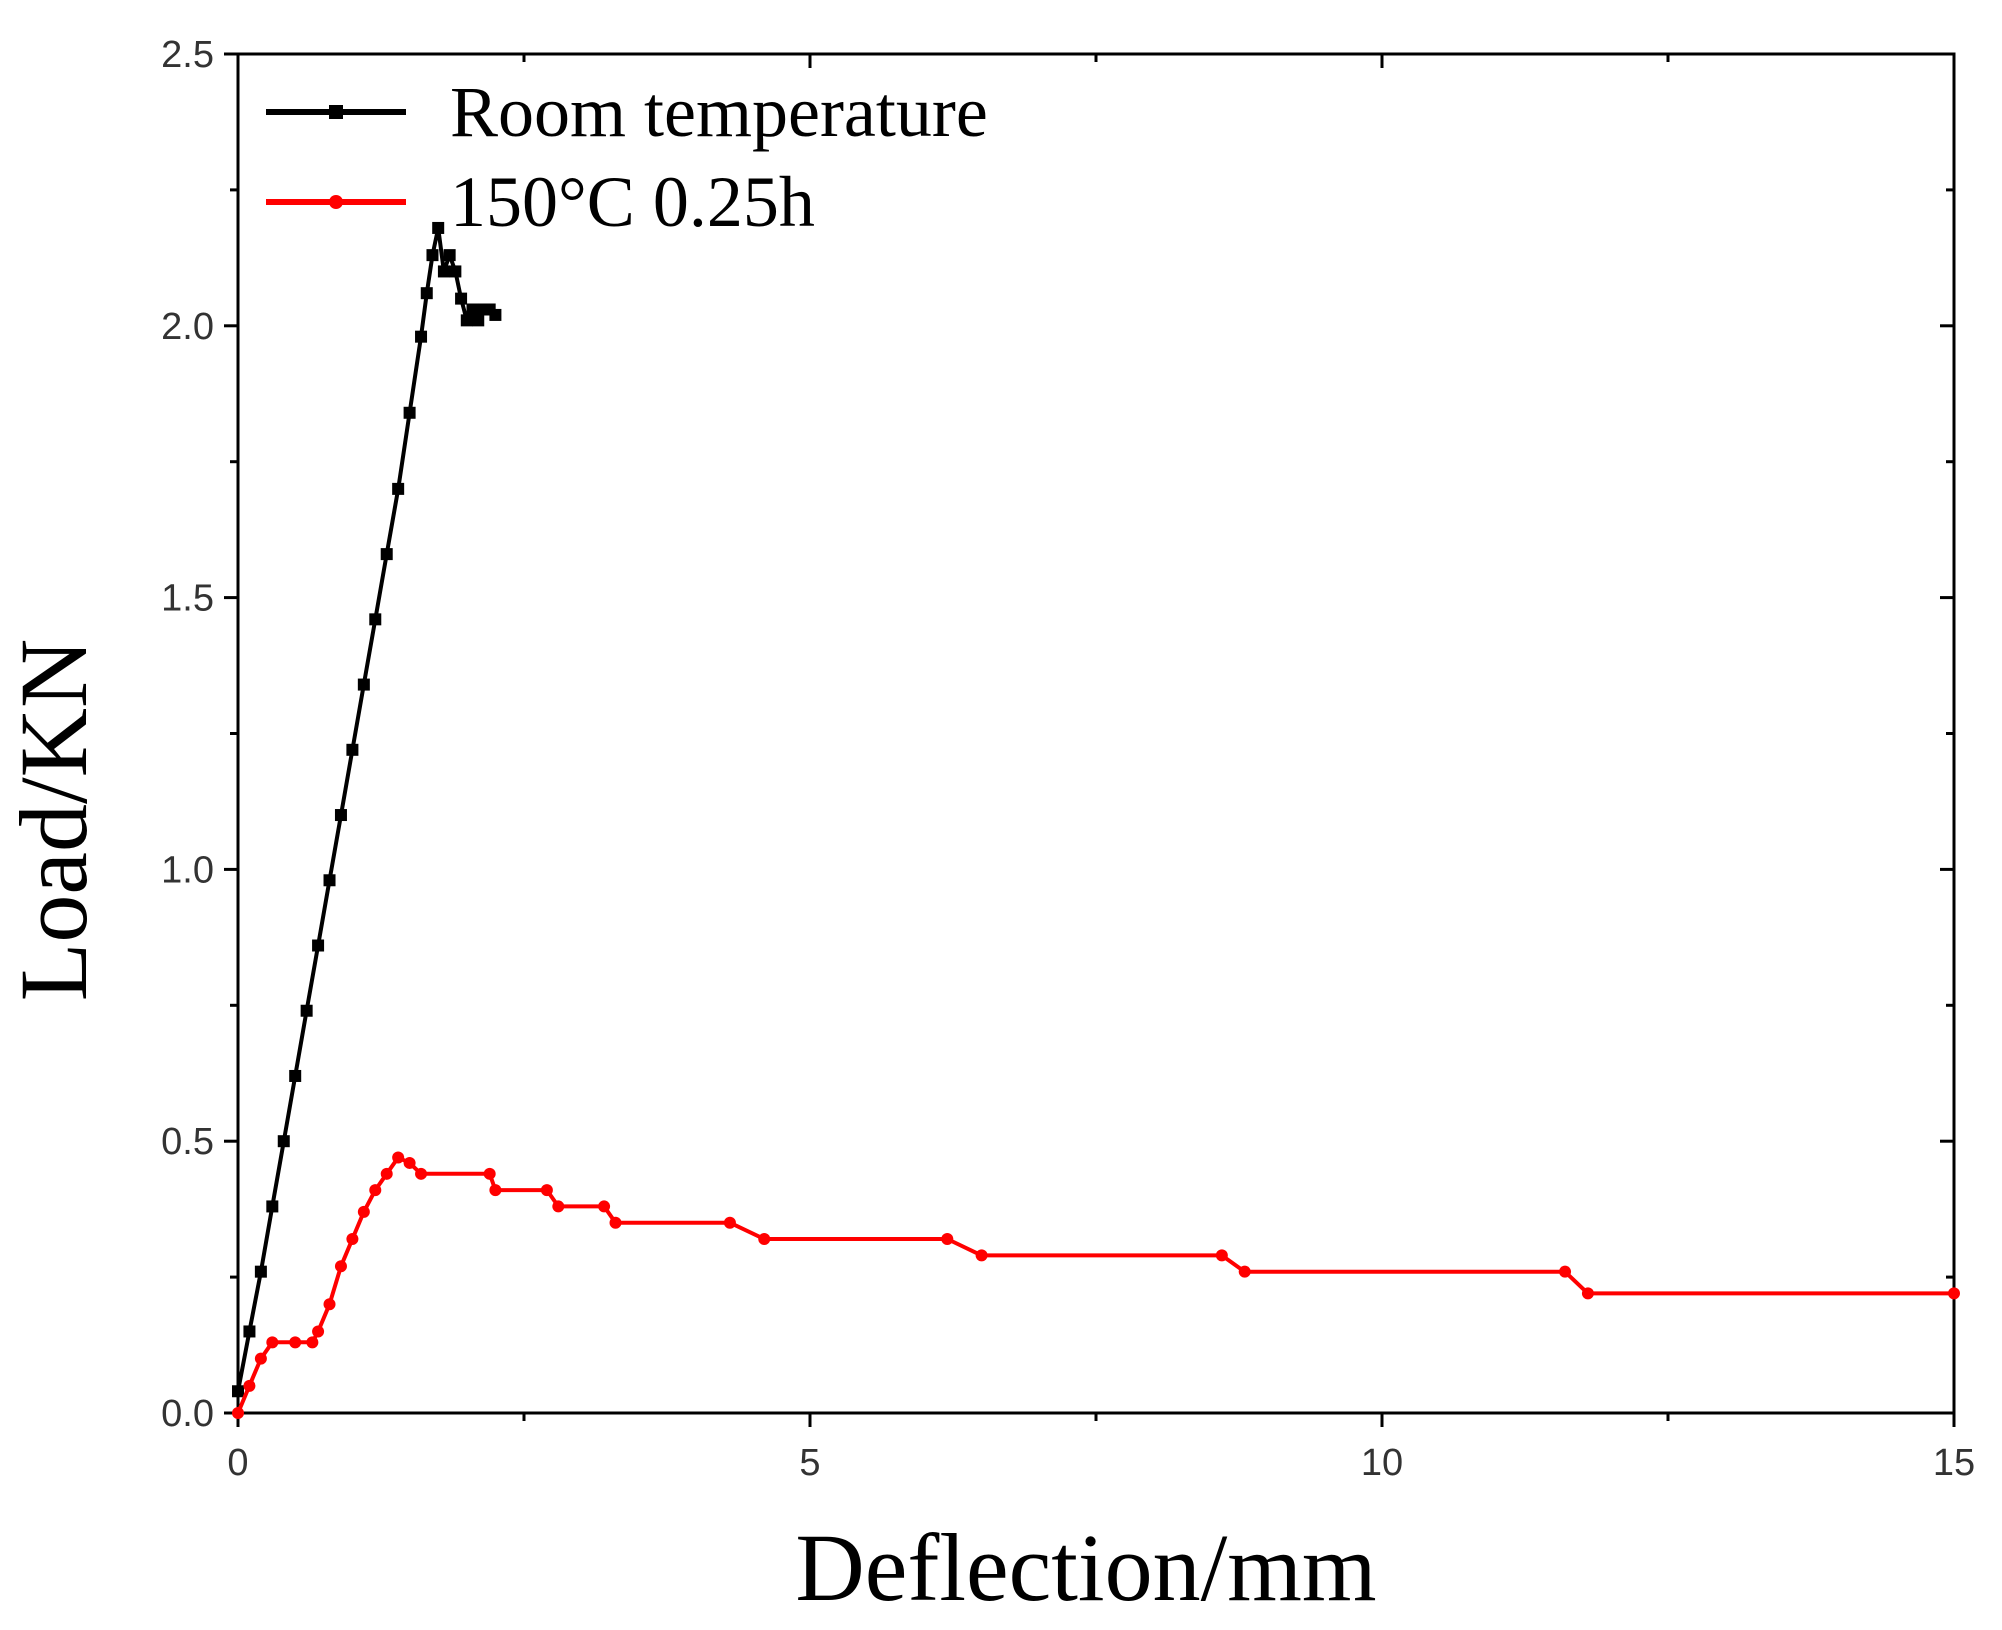 The image size is (2002, 1630). Describe the element at coordinates (1954, 1463) in the screenshot. I see `x-tick-label: 15` at that location.